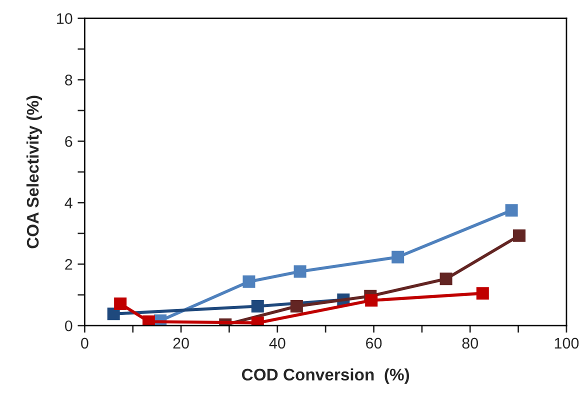  I want to click on x-tick-label: 0, so click(84, 343).